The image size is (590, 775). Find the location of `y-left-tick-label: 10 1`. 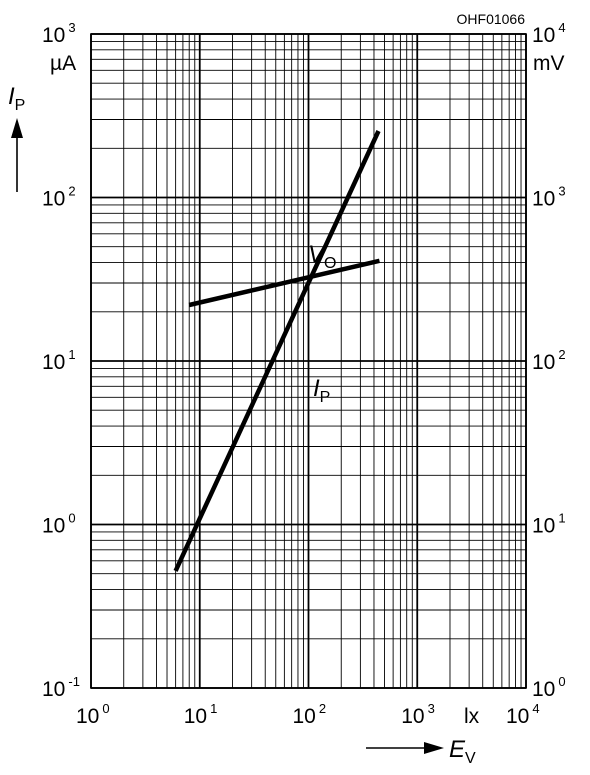

y-left-tick-label: 10 1 is located at coordinates (59, 360).